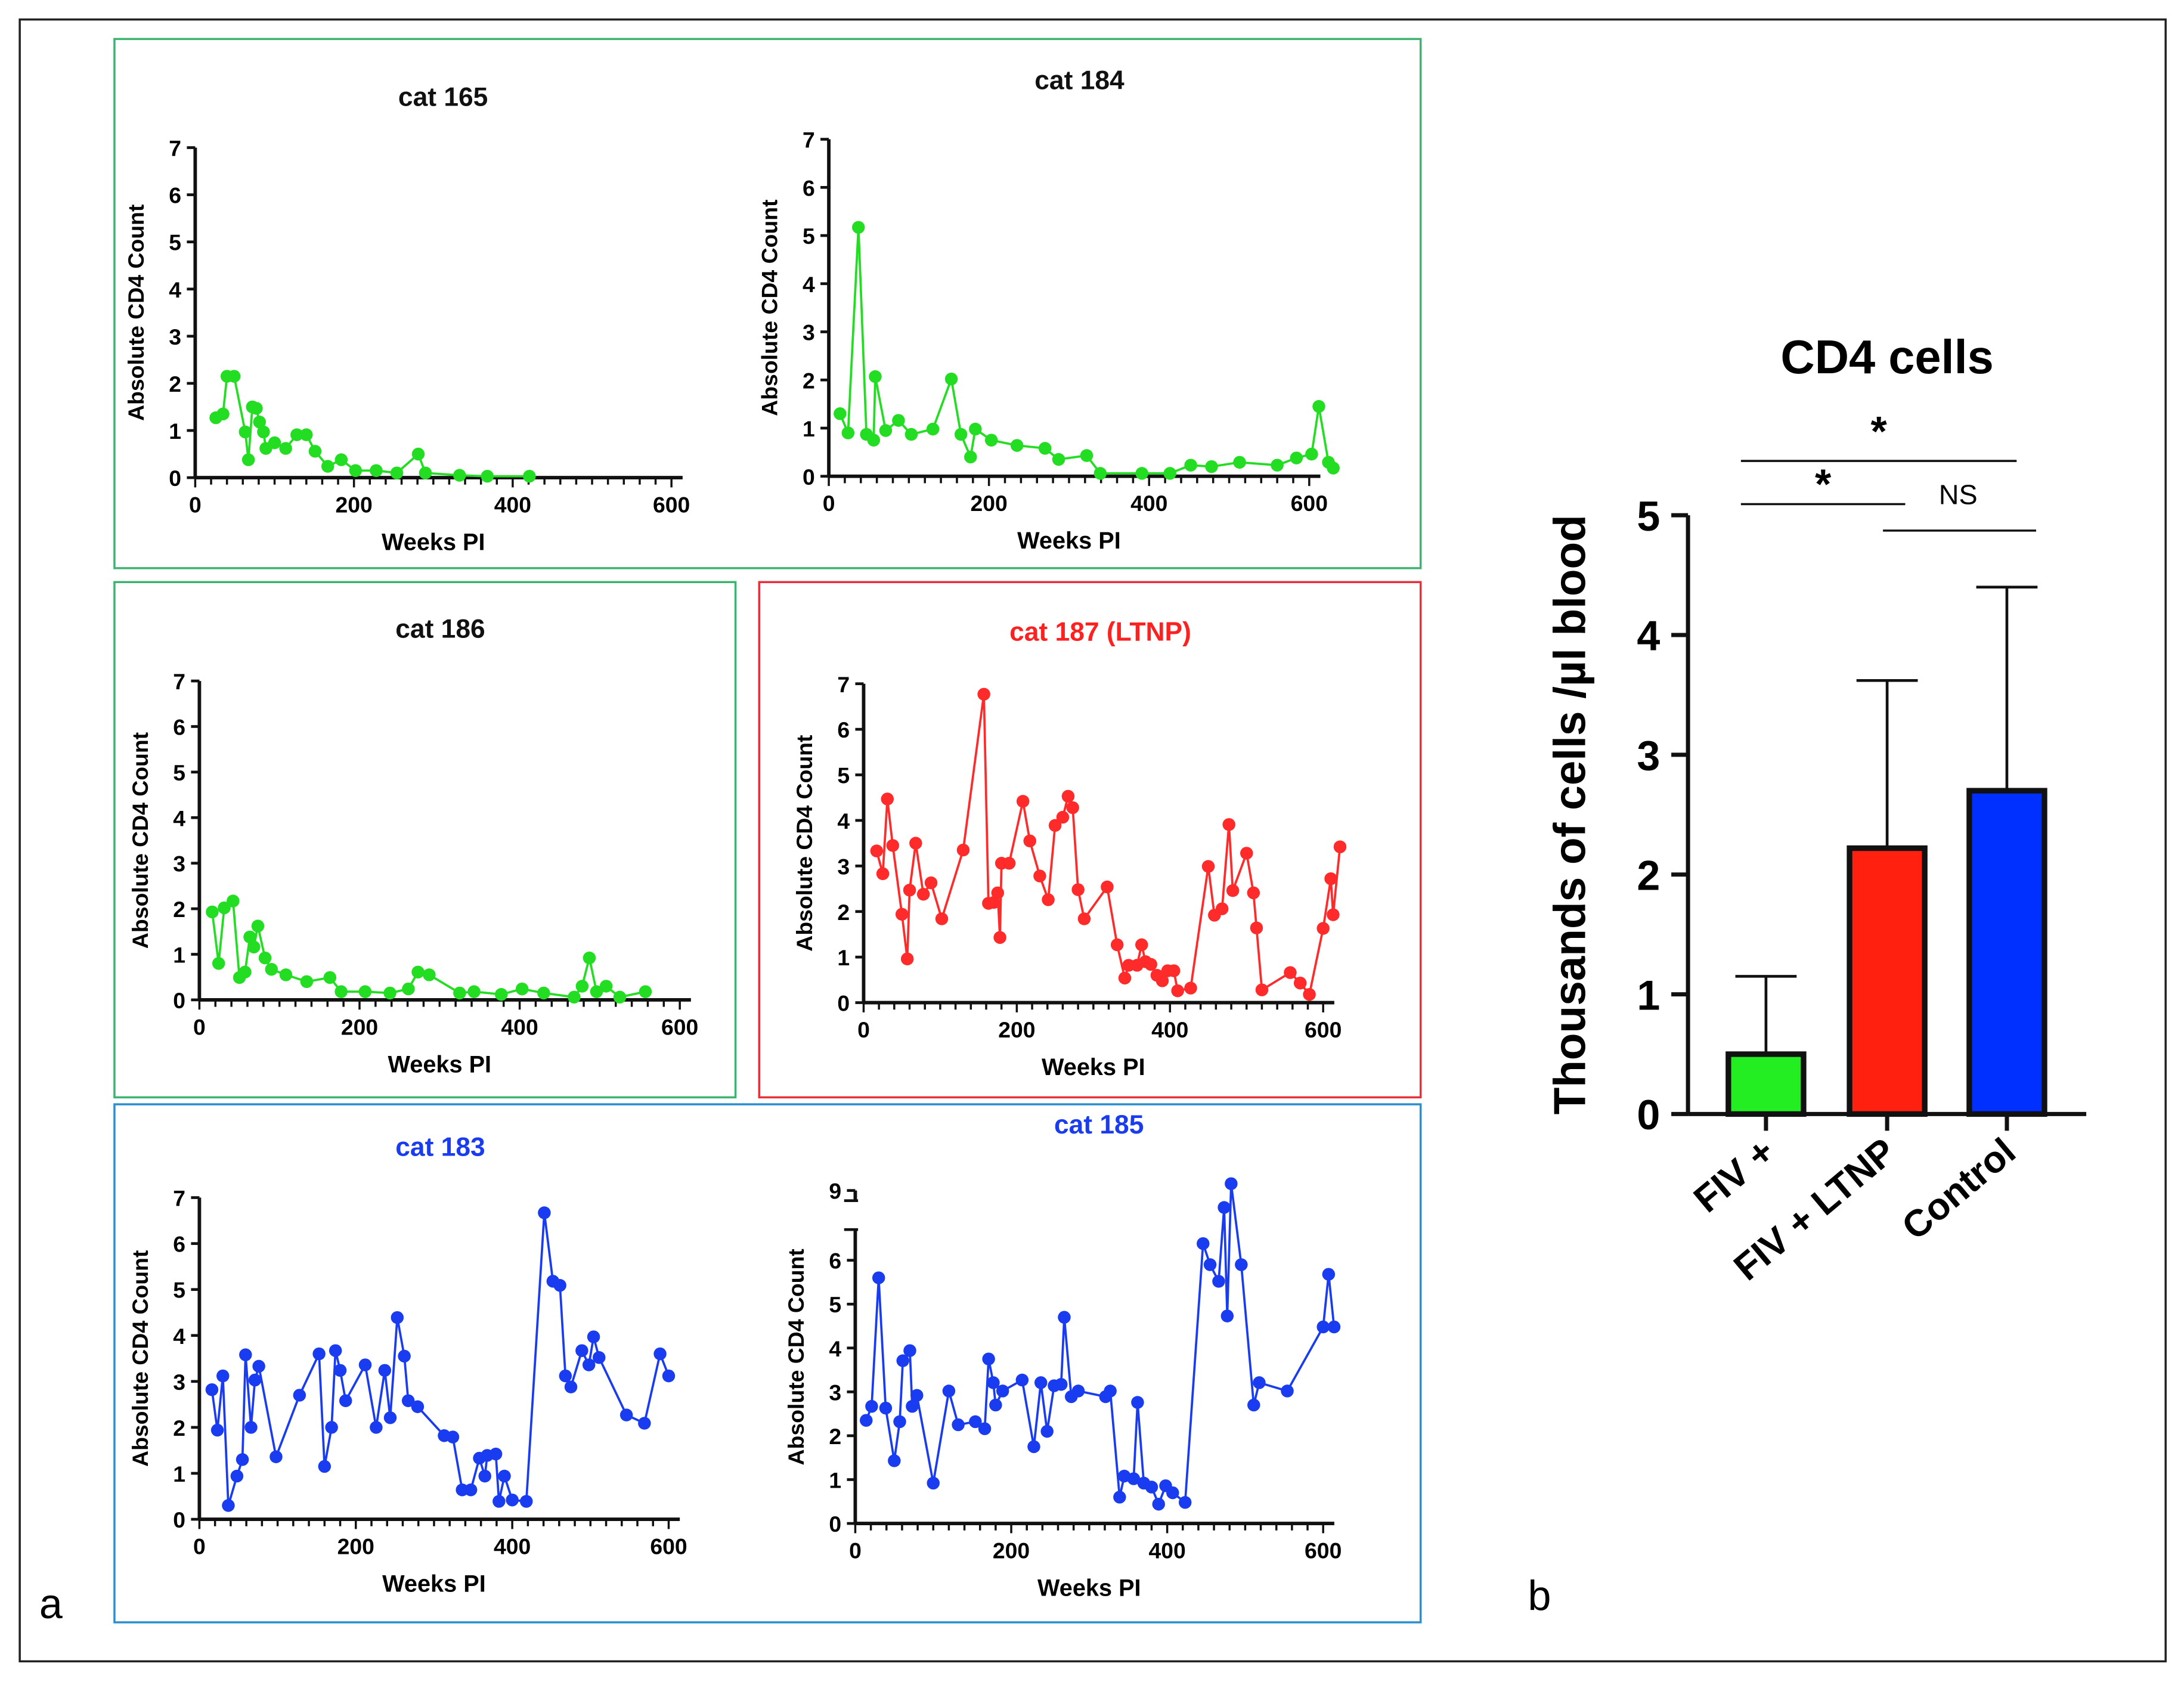 The height and width of the screenshot is (1685, 2184). What do you see at coordinates (1734, 1176) in the screenshot?
I see `x-tick-label: FIV +` at bounding box center [1734, 1176].